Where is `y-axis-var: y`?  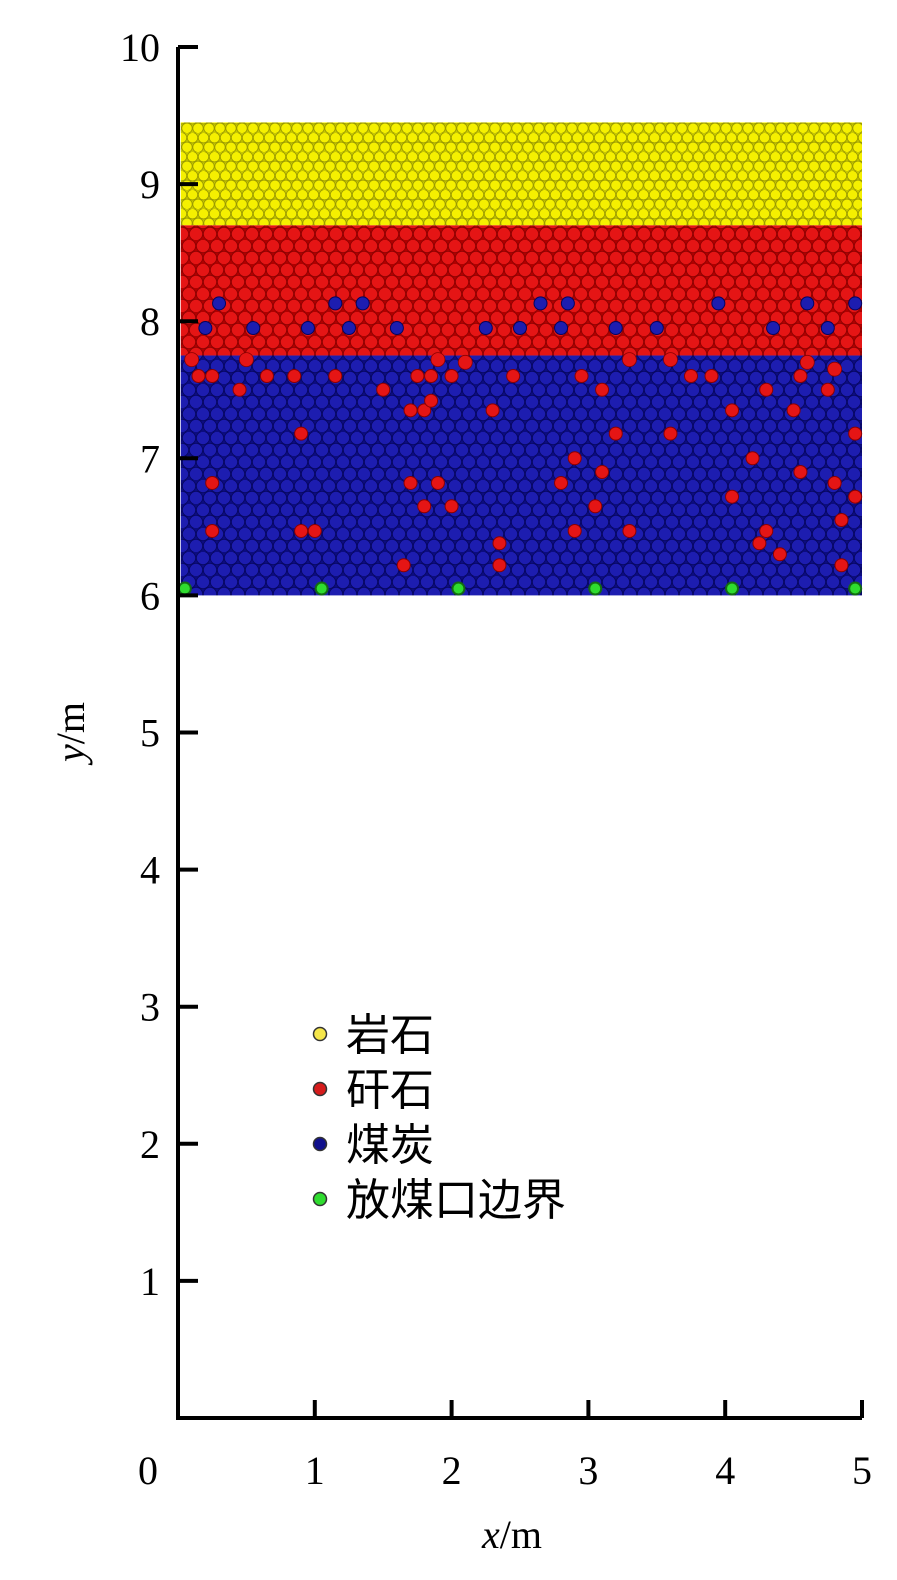
y-axis-var: y is located at coordinates (70, 755).